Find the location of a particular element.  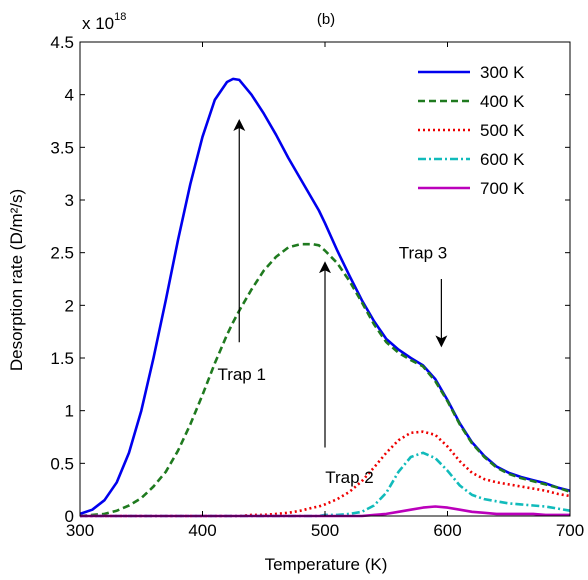

legend-label-0: 300 K is located at coordinates (502, 72).